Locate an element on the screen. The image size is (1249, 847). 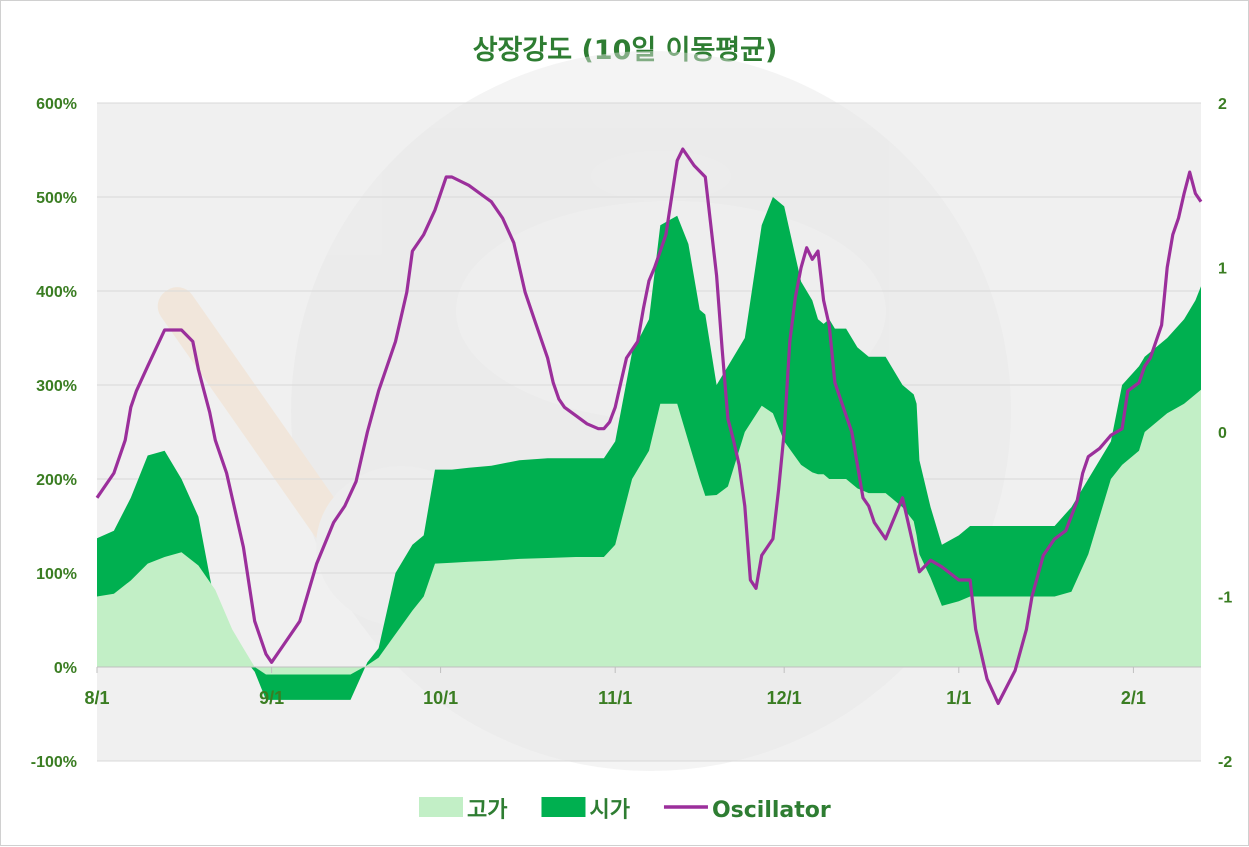
legend: 고가 시가 Oscillator is located at coordinates (625, 810).